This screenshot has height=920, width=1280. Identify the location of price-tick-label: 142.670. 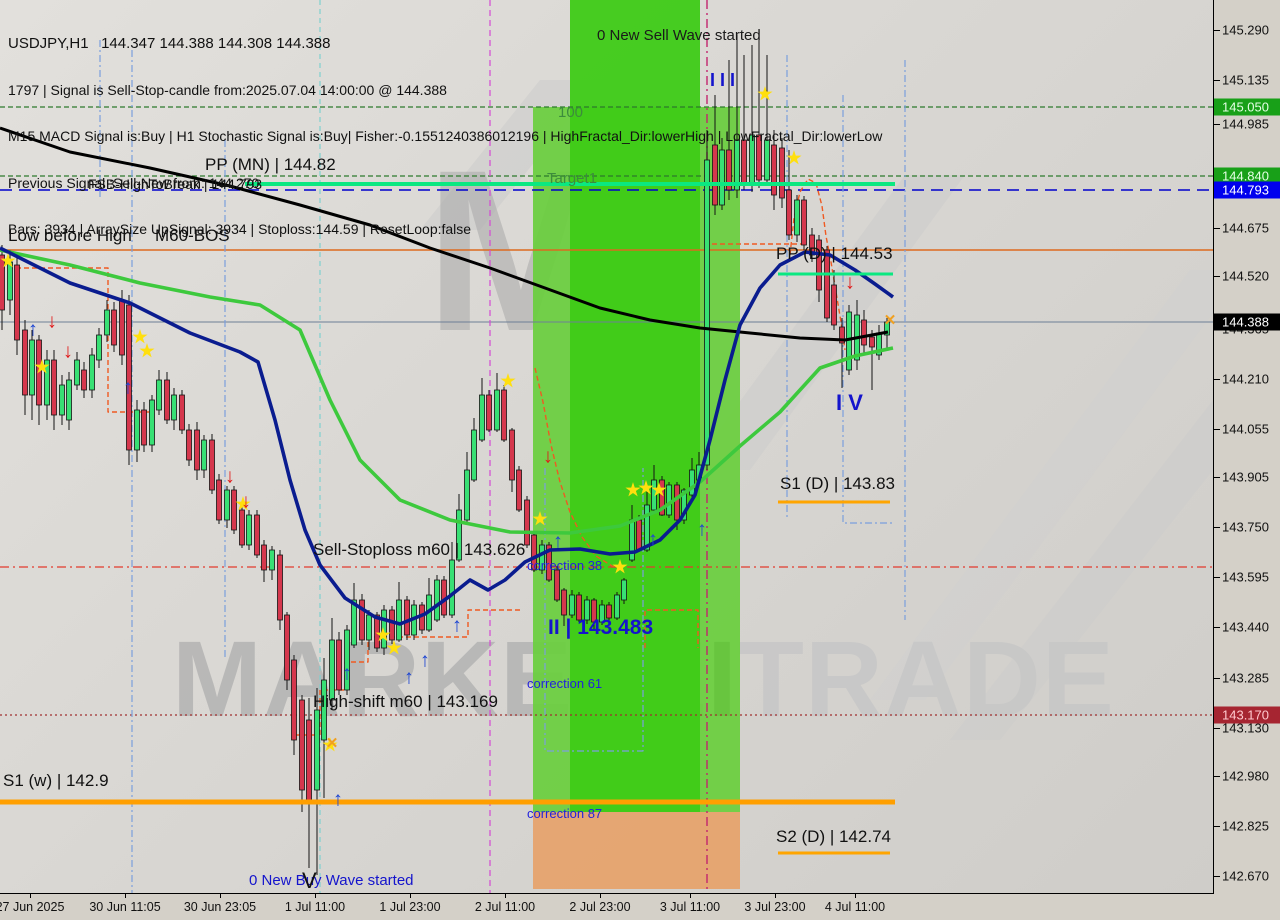
(1245, 876).